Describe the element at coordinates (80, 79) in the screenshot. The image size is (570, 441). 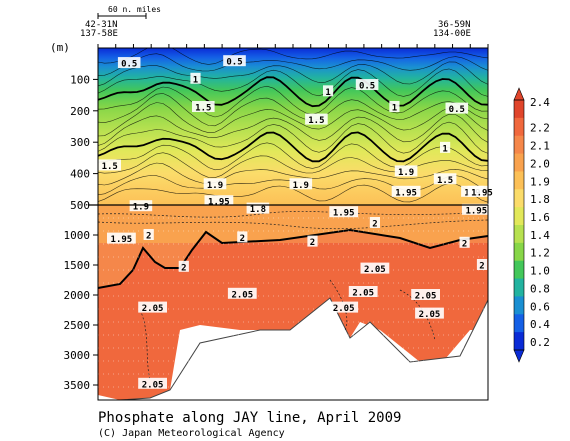
I see `y-tick-label: 100` at that location.